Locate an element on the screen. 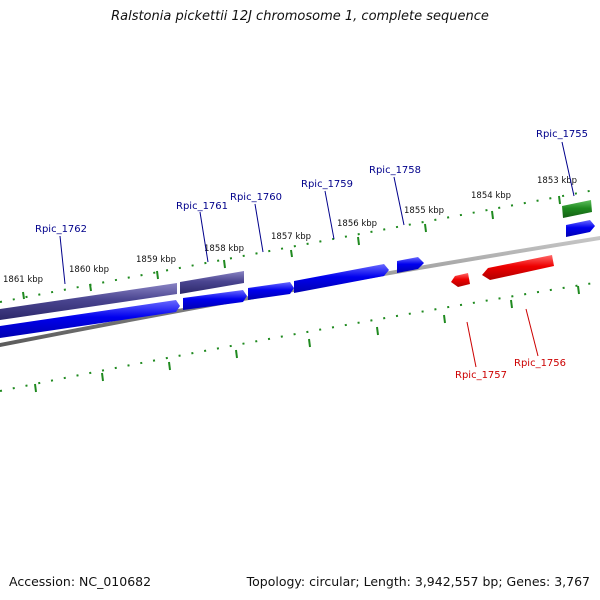 This screenshot has width=600, height=600. label-rpic-1762: Rpic_1762 is located at coordinates (61, 229).